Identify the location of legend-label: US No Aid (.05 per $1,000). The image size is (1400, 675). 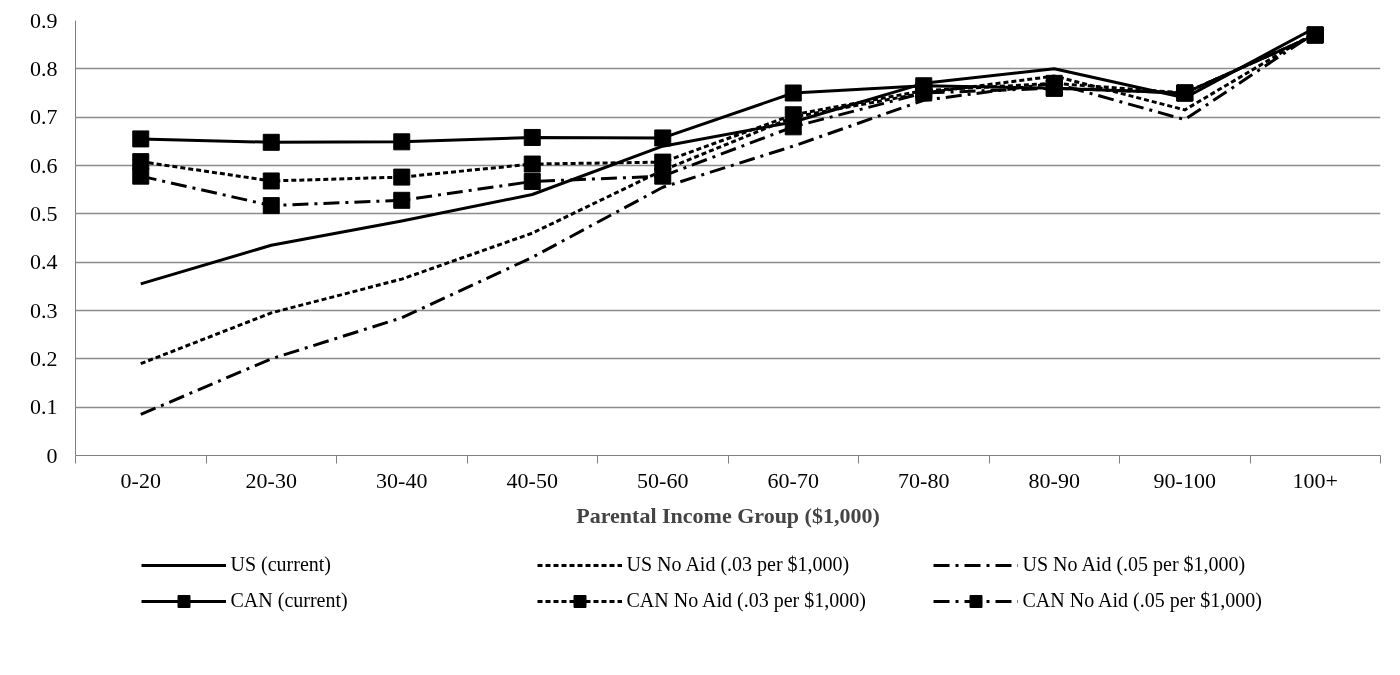
(1134, 564).